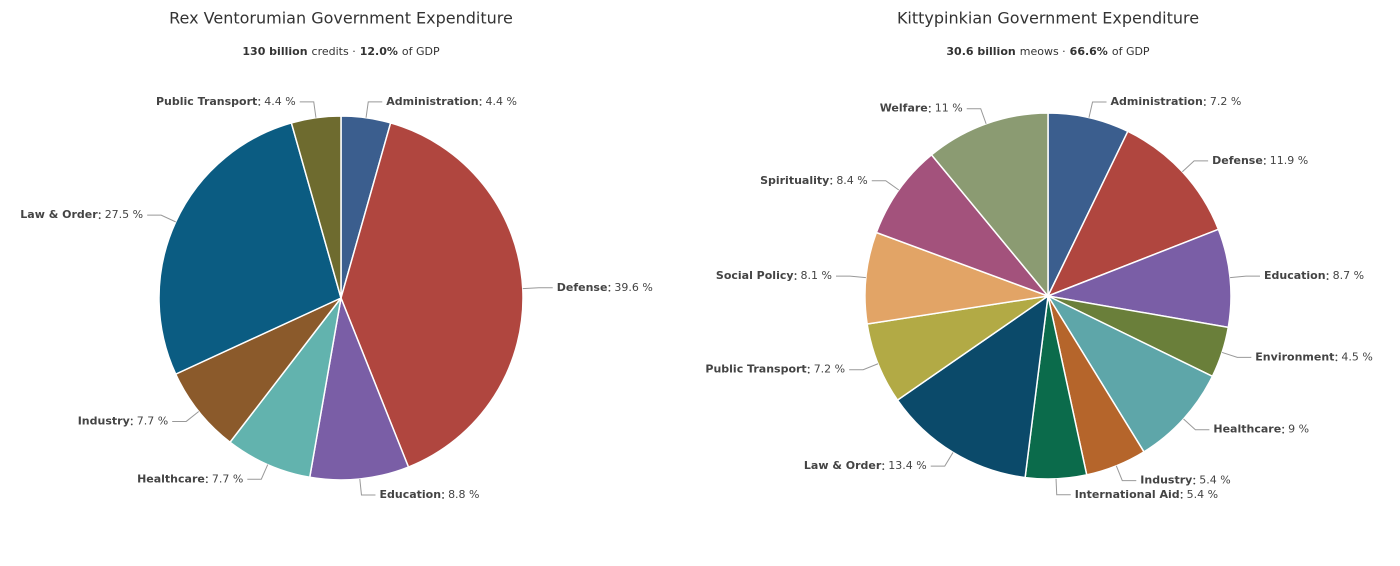 Image resolution: width=1400 pixels, height=566 pixels. Describe the element at coordinates (152, 420) in the screenshot. I see `label-value: 7.7 %` at that location.